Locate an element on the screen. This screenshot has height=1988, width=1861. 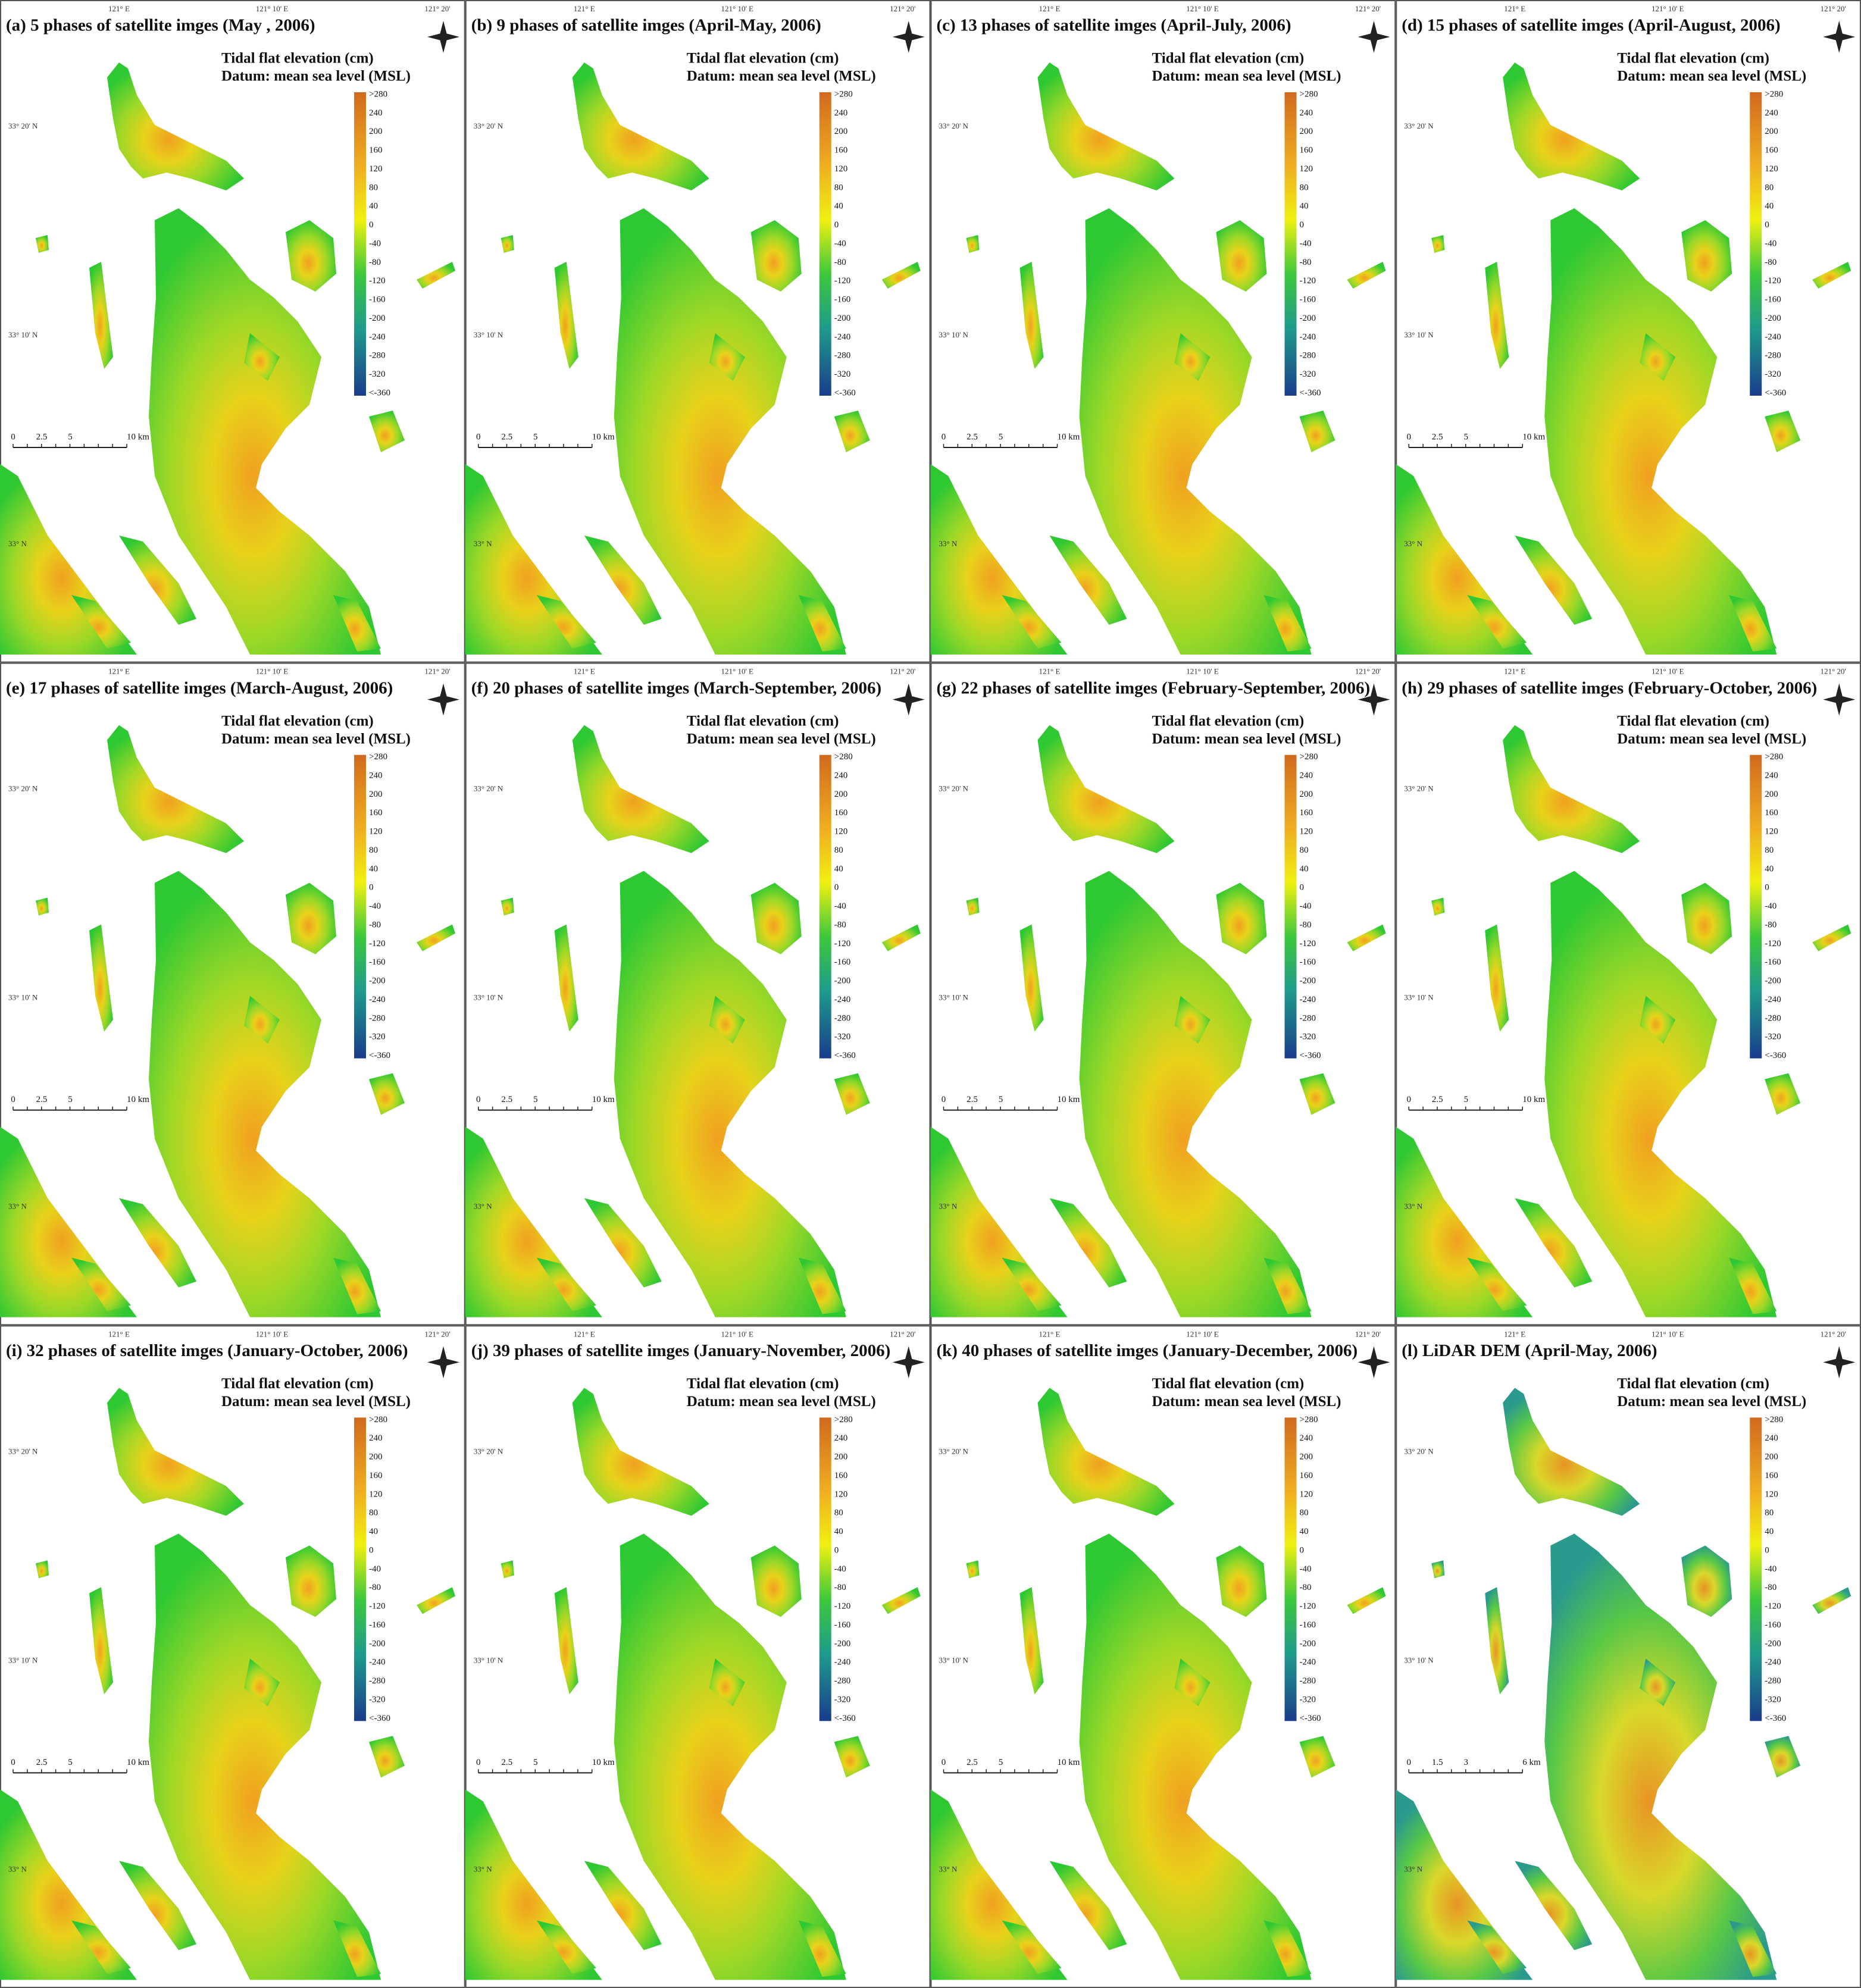
color-bar-label: -320 is located at coordinates (1773, 1699).